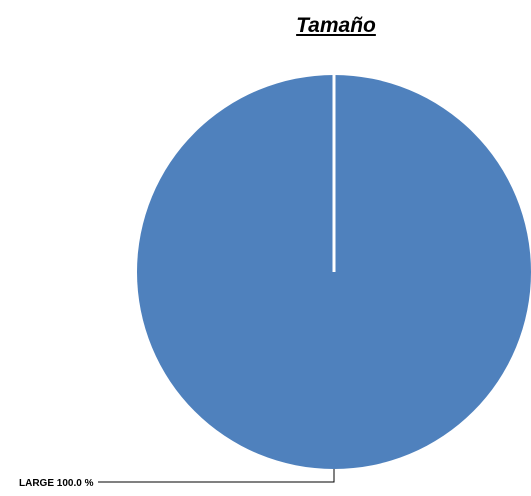  I want to click on chart-title: Tamaño, so click(336, 25).